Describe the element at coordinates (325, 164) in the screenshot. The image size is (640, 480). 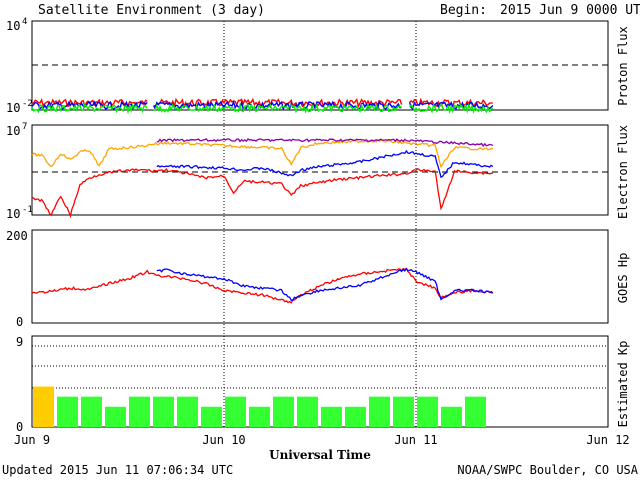
I see `electron-flux-blue-trace` at that location.